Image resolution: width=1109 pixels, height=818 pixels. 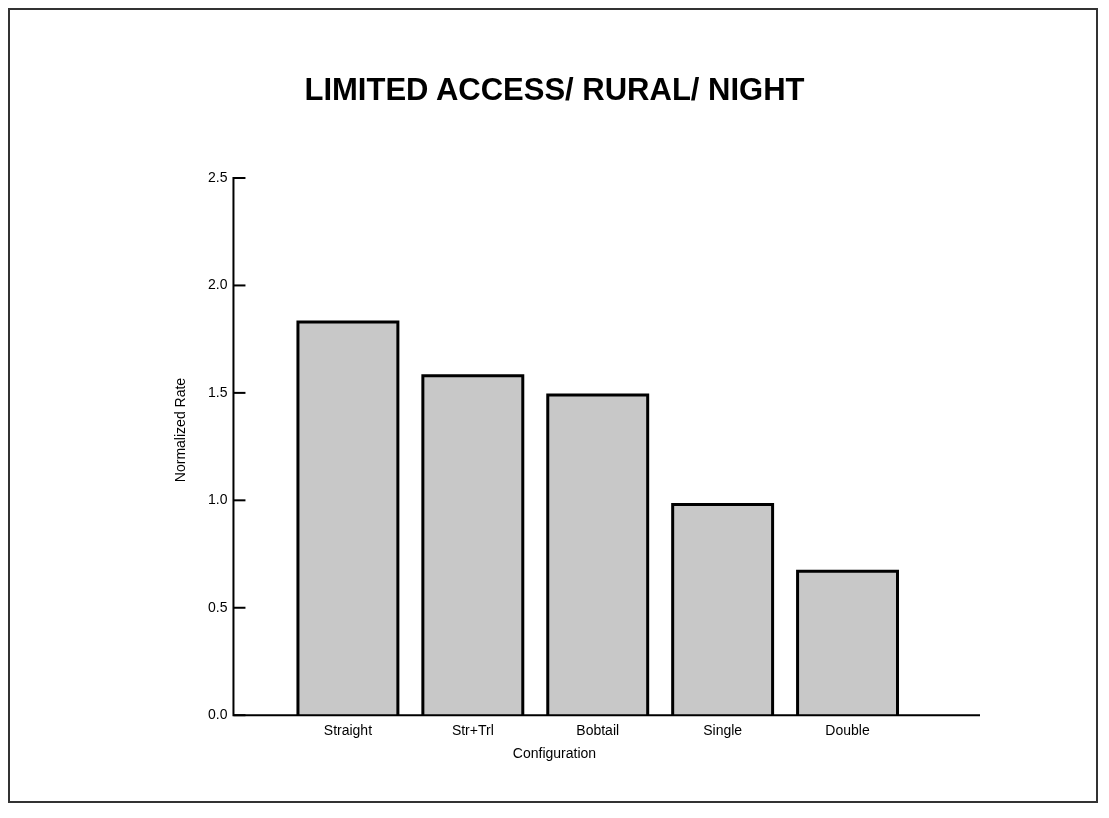 What do you see at coordinates (847, 730) in the screenshot?
I see `x-tick-label: Double` at bounding box center [847, 730].